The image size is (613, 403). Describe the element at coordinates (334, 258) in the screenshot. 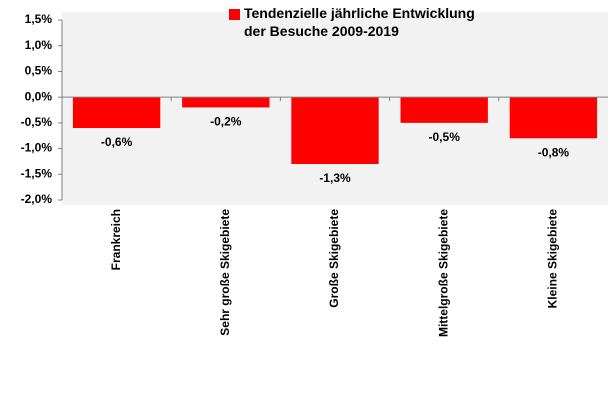

I see `x-tick-label: Große Skigebiete` at that location.